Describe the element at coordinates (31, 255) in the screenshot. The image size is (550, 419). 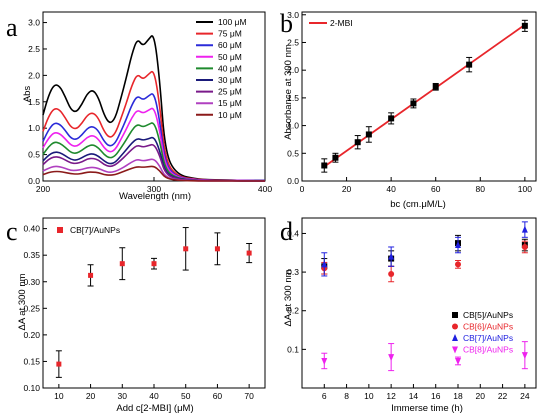
I see `y-tick-label-c: 0.35` at that location.